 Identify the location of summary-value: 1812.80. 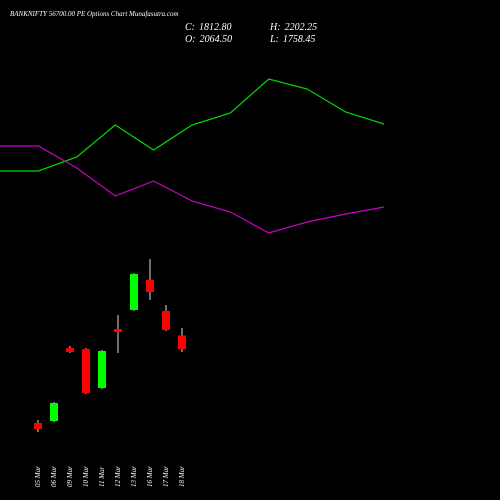
(215, 27).